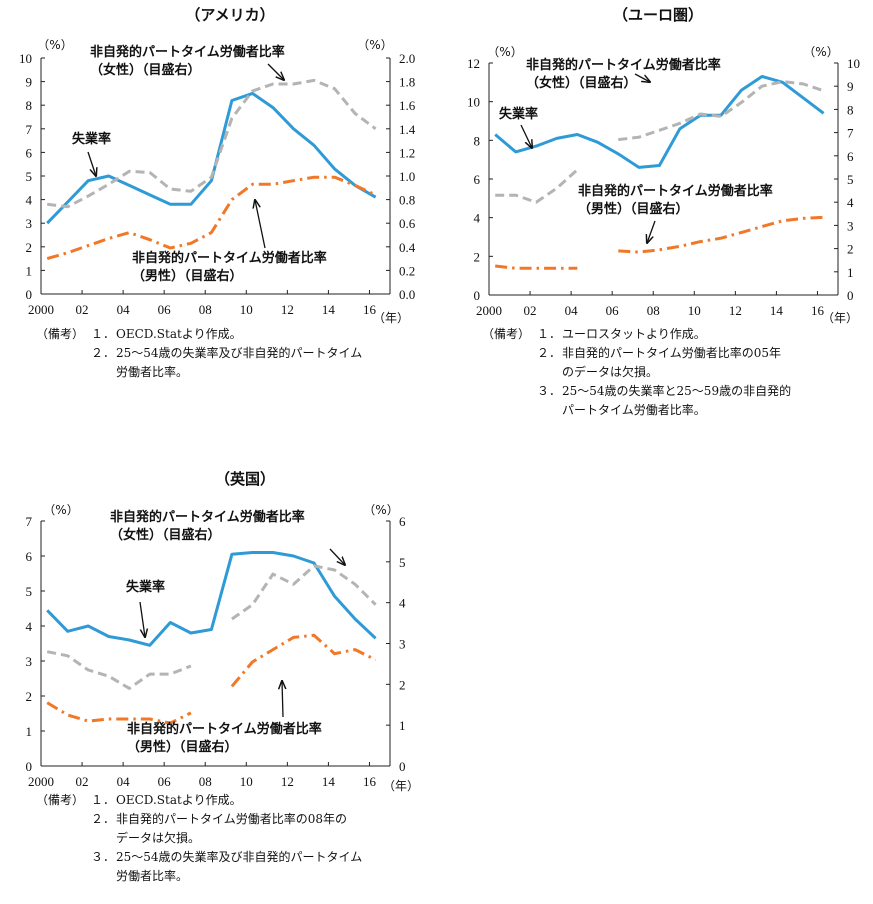 The image size is (873, 904). Describe the element at coordinates (407, 152) in the screenshot. I see `right-tick-label: 1.2` at that location.